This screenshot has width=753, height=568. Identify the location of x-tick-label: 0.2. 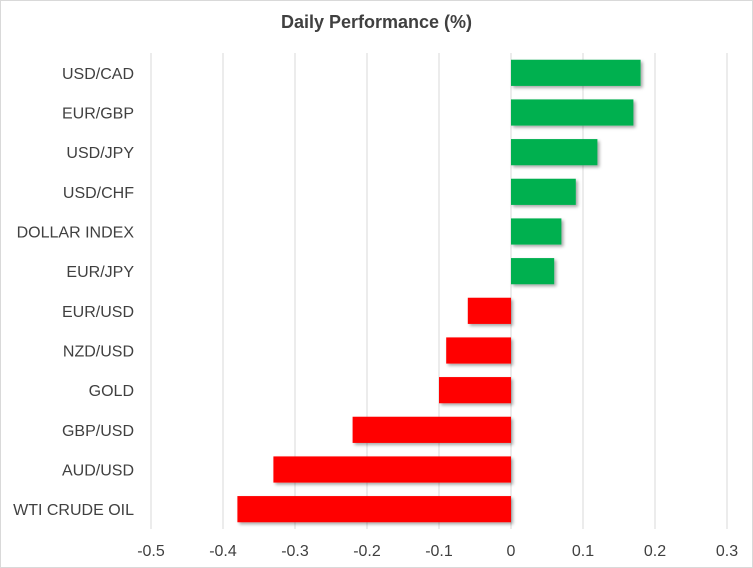
(655, 551).